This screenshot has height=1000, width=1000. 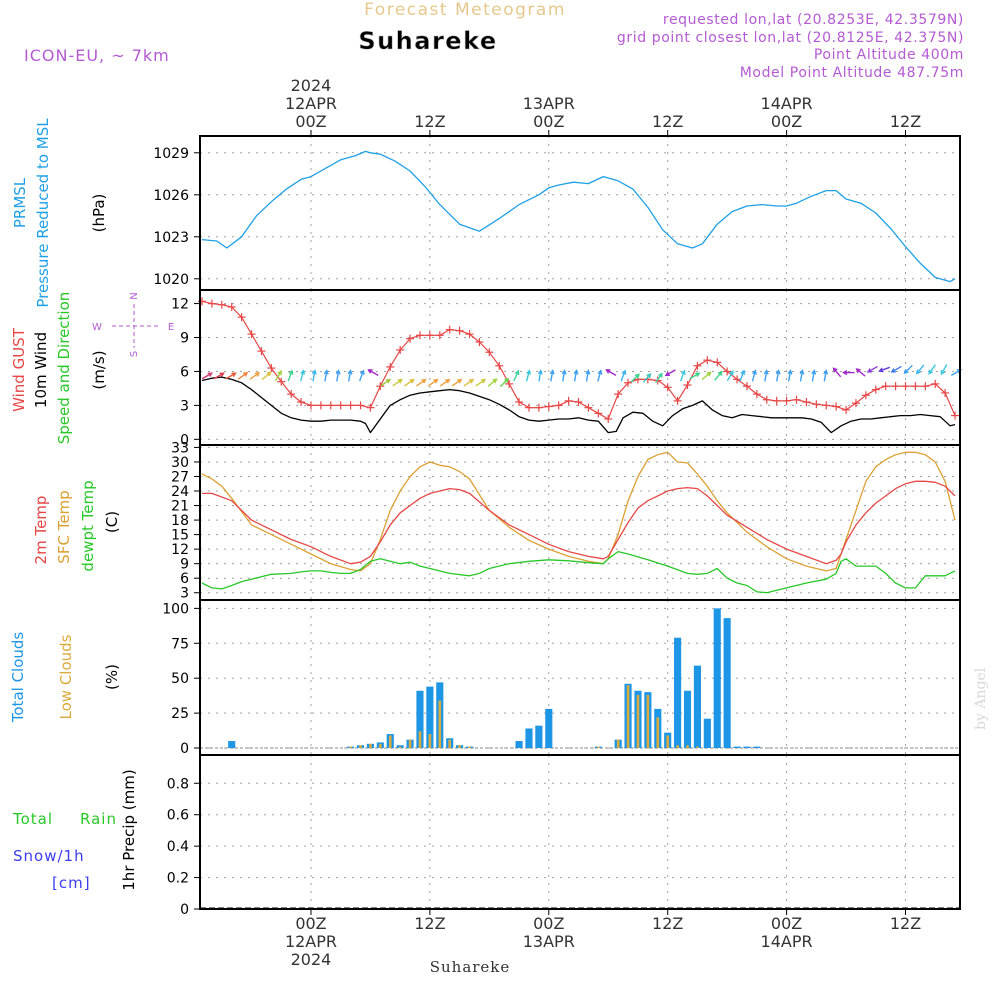 I want to click on time-label-bottom: 12APR, so click(x=311, y=941).